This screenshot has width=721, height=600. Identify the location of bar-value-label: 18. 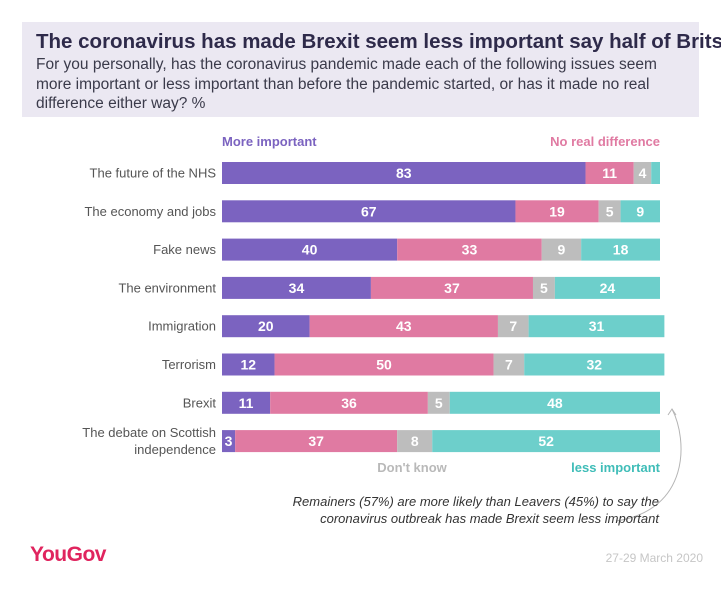
(621, 250).